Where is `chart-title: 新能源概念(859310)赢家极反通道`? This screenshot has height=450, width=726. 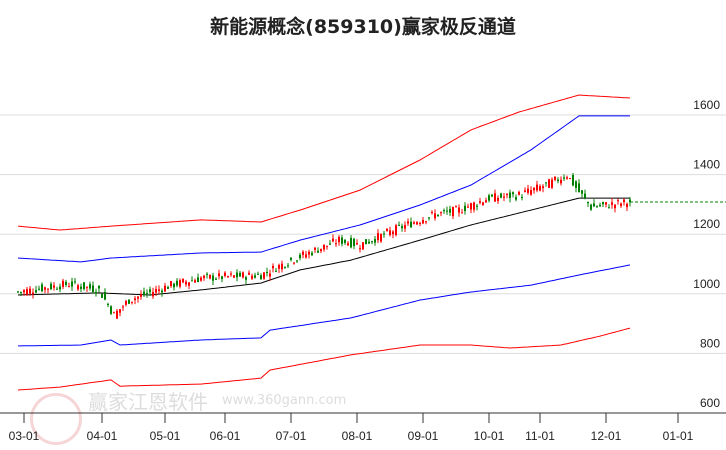
chart-title: 新能源概念(859310)赢家极反通道 is located at coordinates (363, 27).